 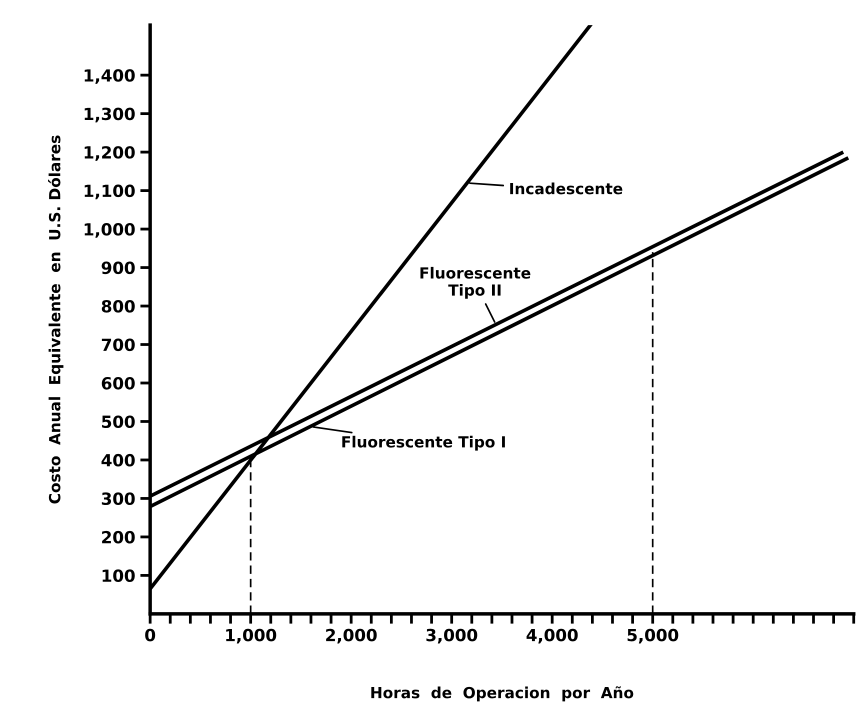 What do you see at coordinates (118, 575) in the screenshot?
I see `y-tick-label: 100` at bounding box center [118, 575].